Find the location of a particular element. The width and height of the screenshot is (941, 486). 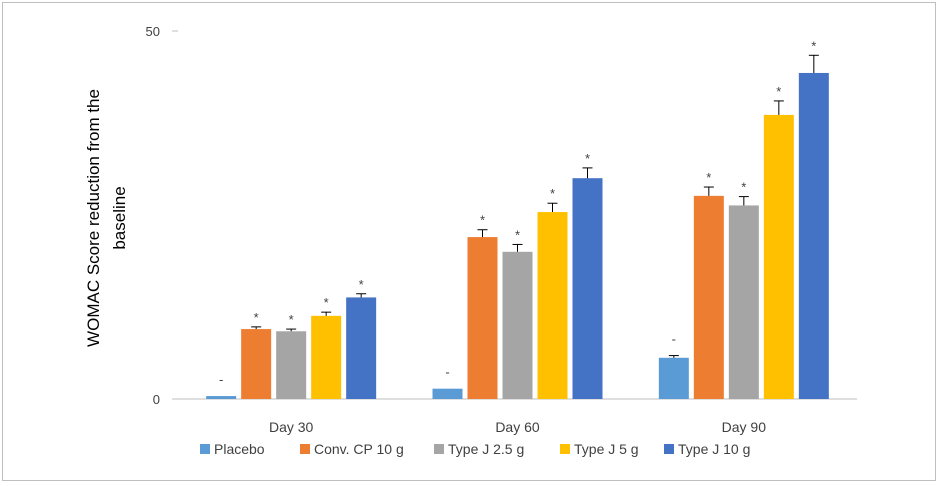

y-axis-label: WOMAC Score reduction from the is located at coordinates (93, 218).